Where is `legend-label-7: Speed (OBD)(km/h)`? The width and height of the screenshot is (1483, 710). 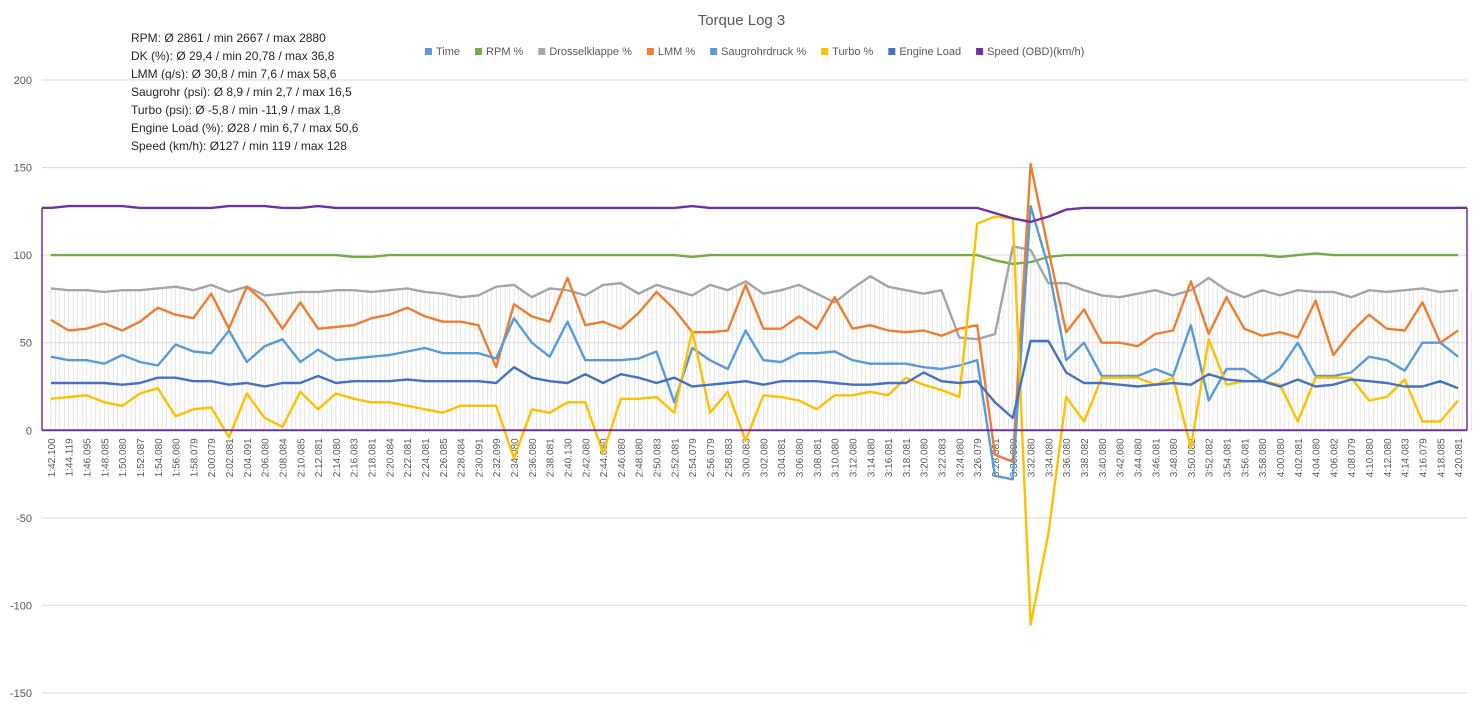
legend-label-7: Speed (OBD)(km/h) is located at coordinates (1035, 52).